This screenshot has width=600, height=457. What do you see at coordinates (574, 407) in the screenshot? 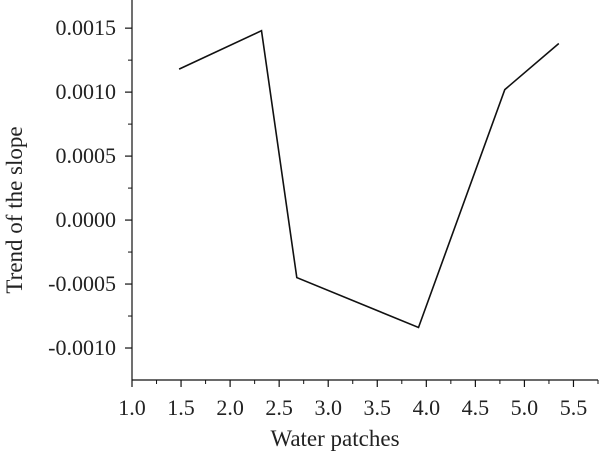
I see `x-tick-label: 5.5` at bounding box center [574, 407].